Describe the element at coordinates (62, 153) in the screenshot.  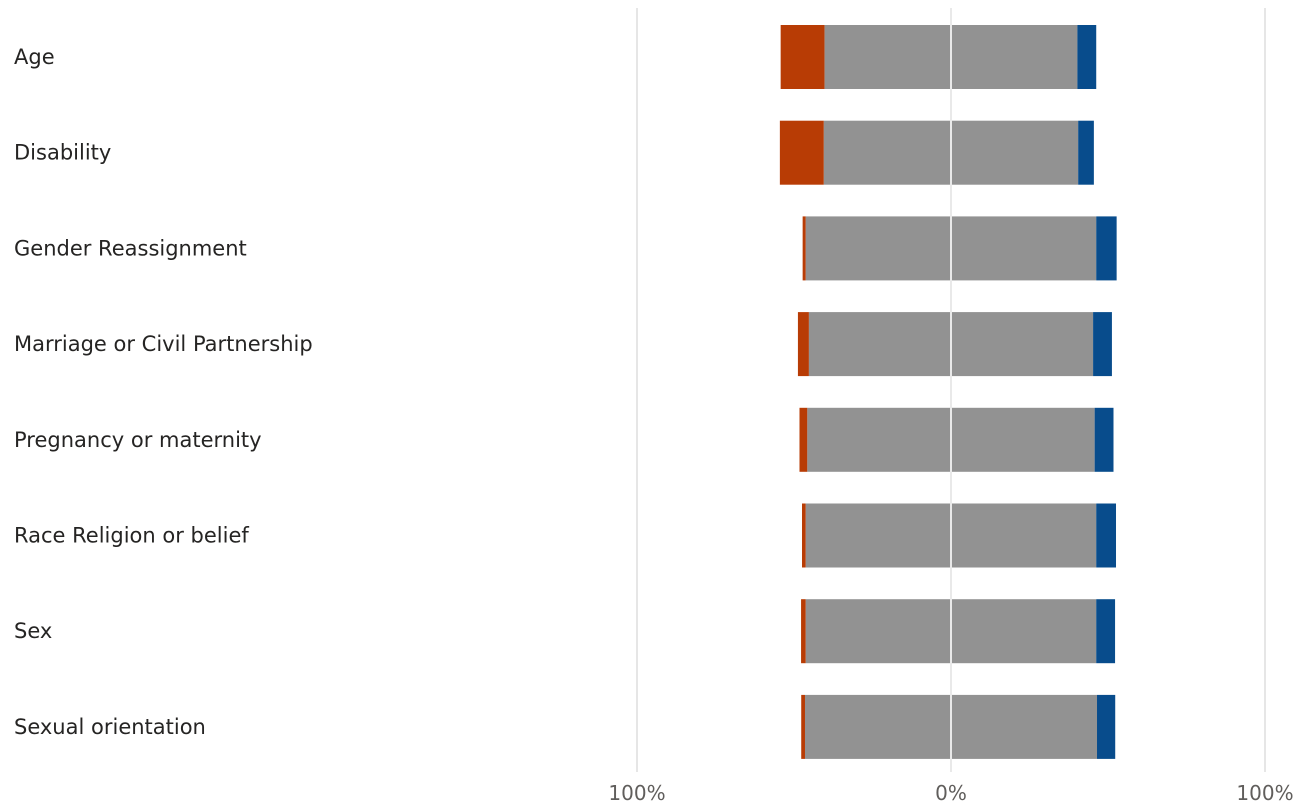
I see `category-label: Disability` at that location.